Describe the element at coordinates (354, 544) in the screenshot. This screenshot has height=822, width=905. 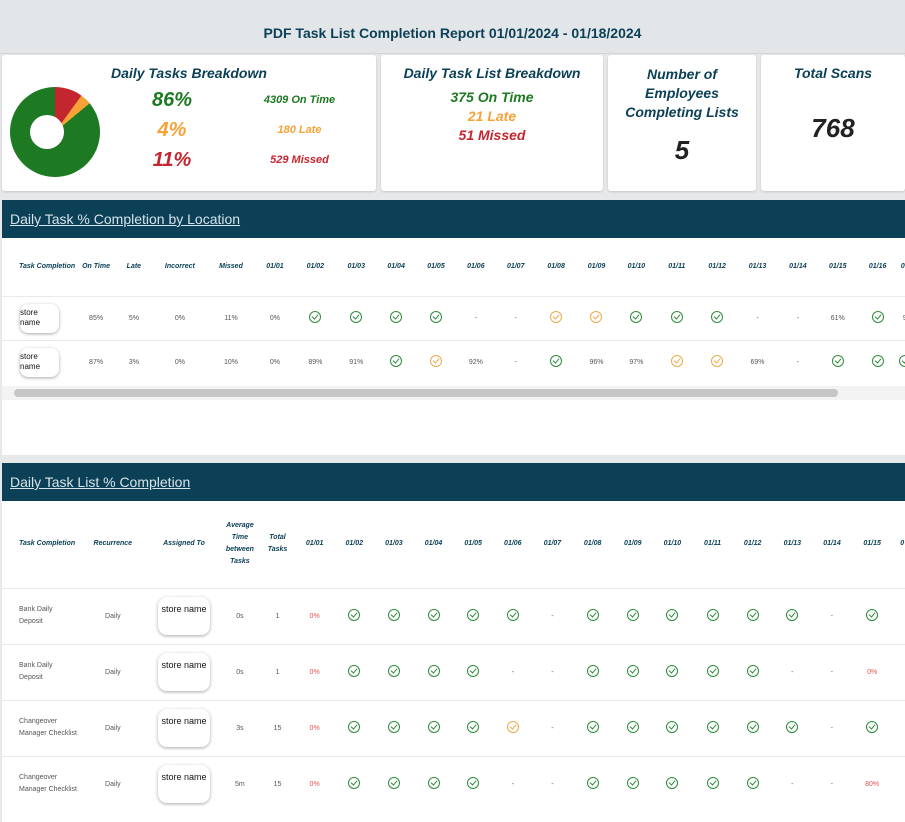
I see `column-header: 01/02` at that location.